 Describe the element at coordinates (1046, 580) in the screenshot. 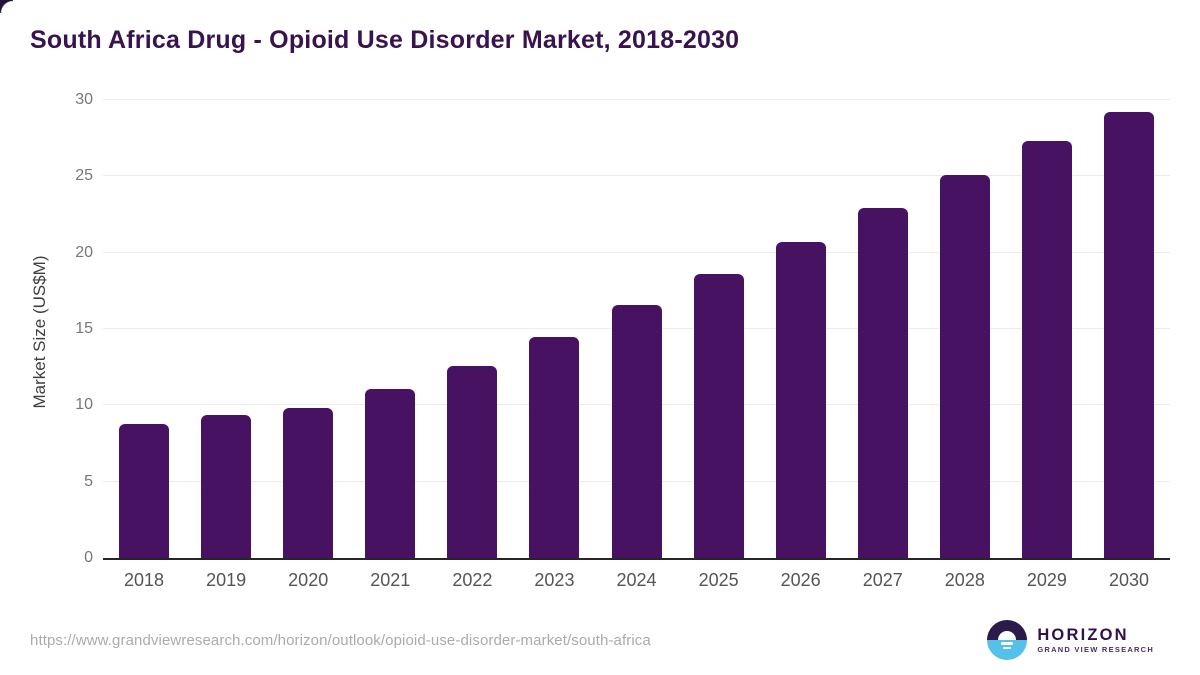

I see `x-label-2029: 2029` at that location.